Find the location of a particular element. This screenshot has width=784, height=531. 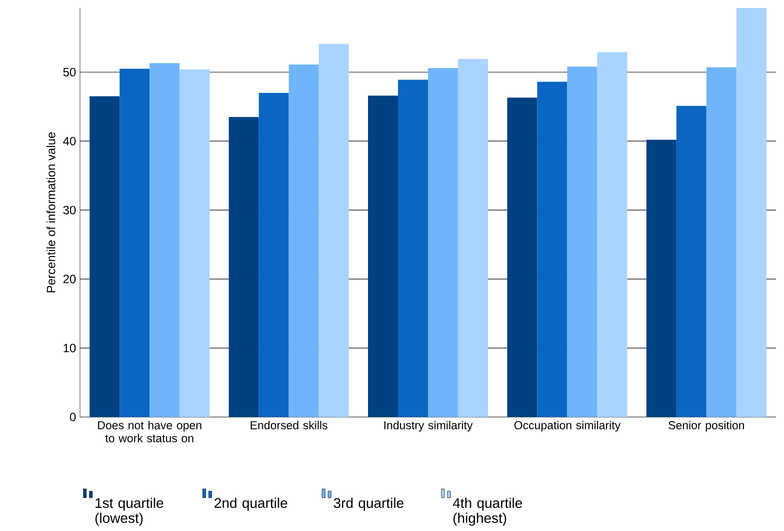

y-tick-label: 0 is located at coordinates (73, 417).